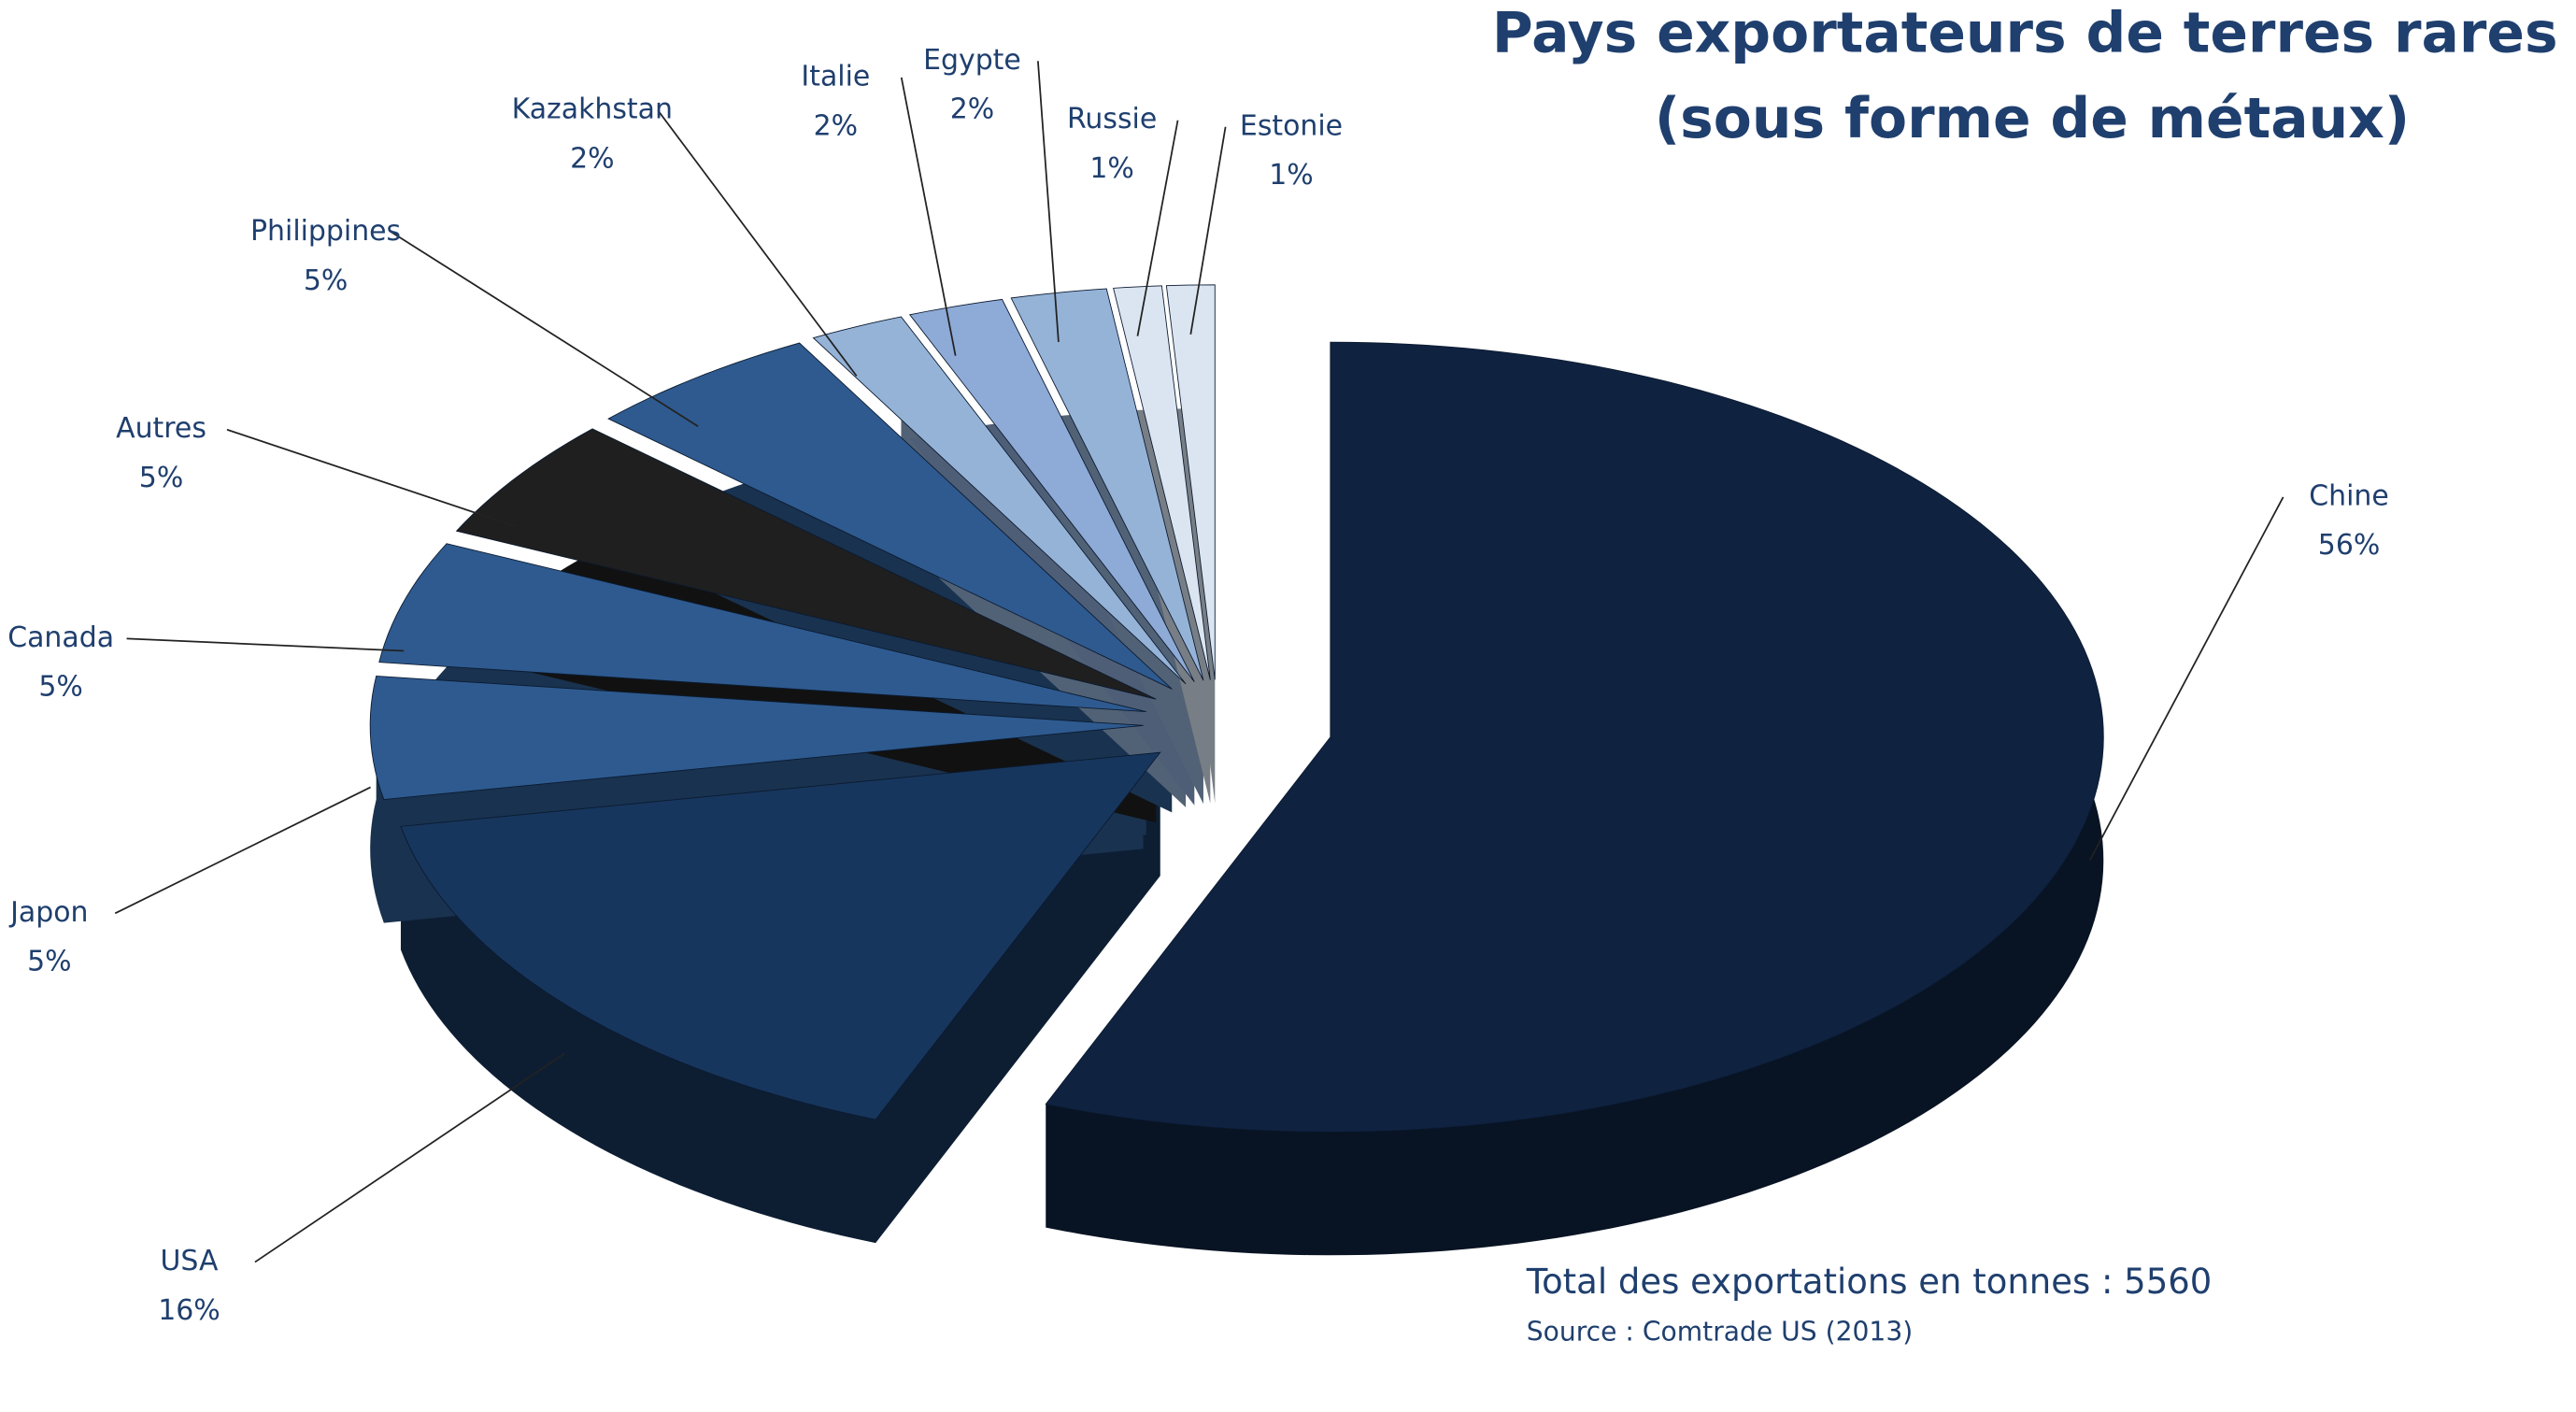  What do you see at coordinates (1869, 1282) in the screenshot?
I see `total-note: Total des exportations en tonnes : 5560` at bounding box center [1869, 1282].